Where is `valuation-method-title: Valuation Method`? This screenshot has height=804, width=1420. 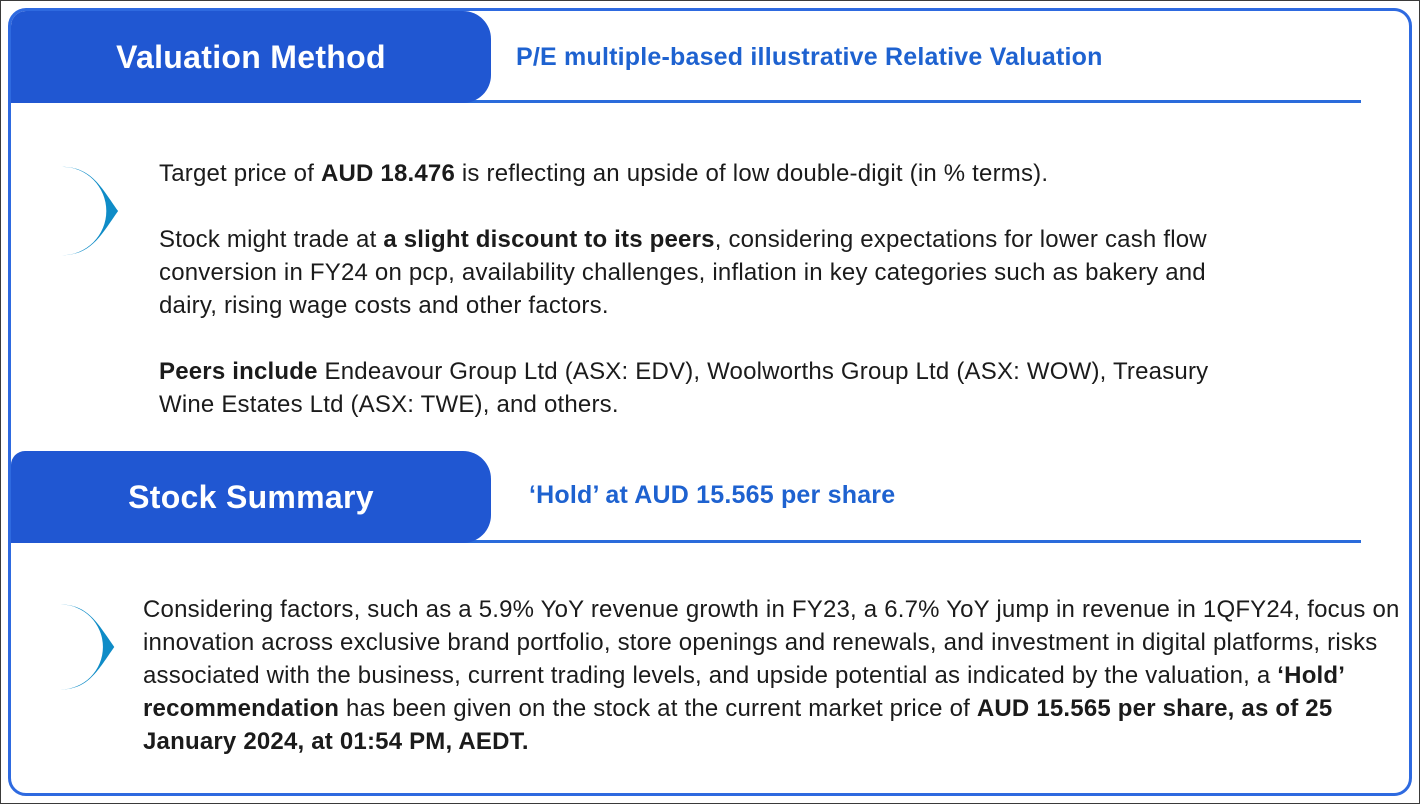 valuation-method-title: Valuation Method is located at coordinates (251, 56).